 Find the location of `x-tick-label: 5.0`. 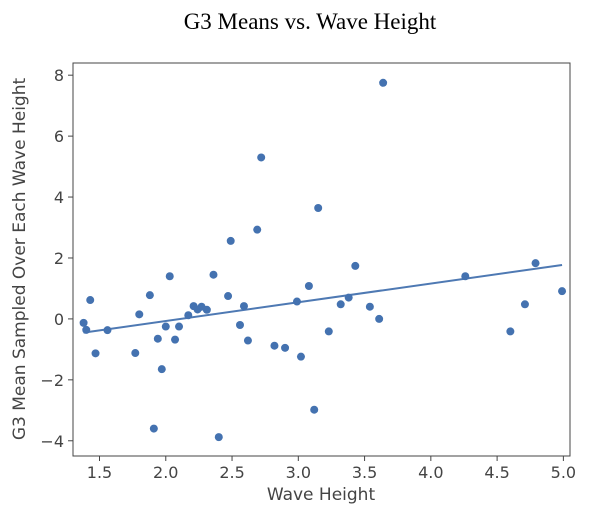

x-tick-label: 5.0 is located at coordinates (563, 472).